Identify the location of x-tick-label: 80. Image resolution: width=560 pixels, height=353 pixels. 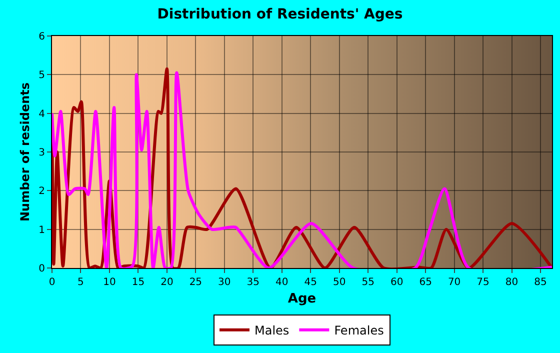
(511, 282).